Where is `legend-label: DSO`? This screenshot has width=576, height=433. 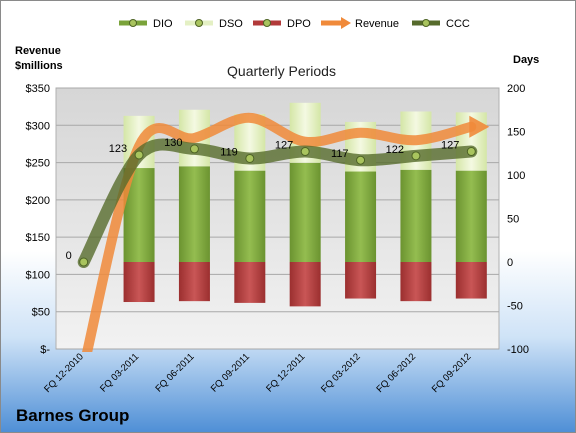
legend-label: DSO is located at coordinates (231, 24).